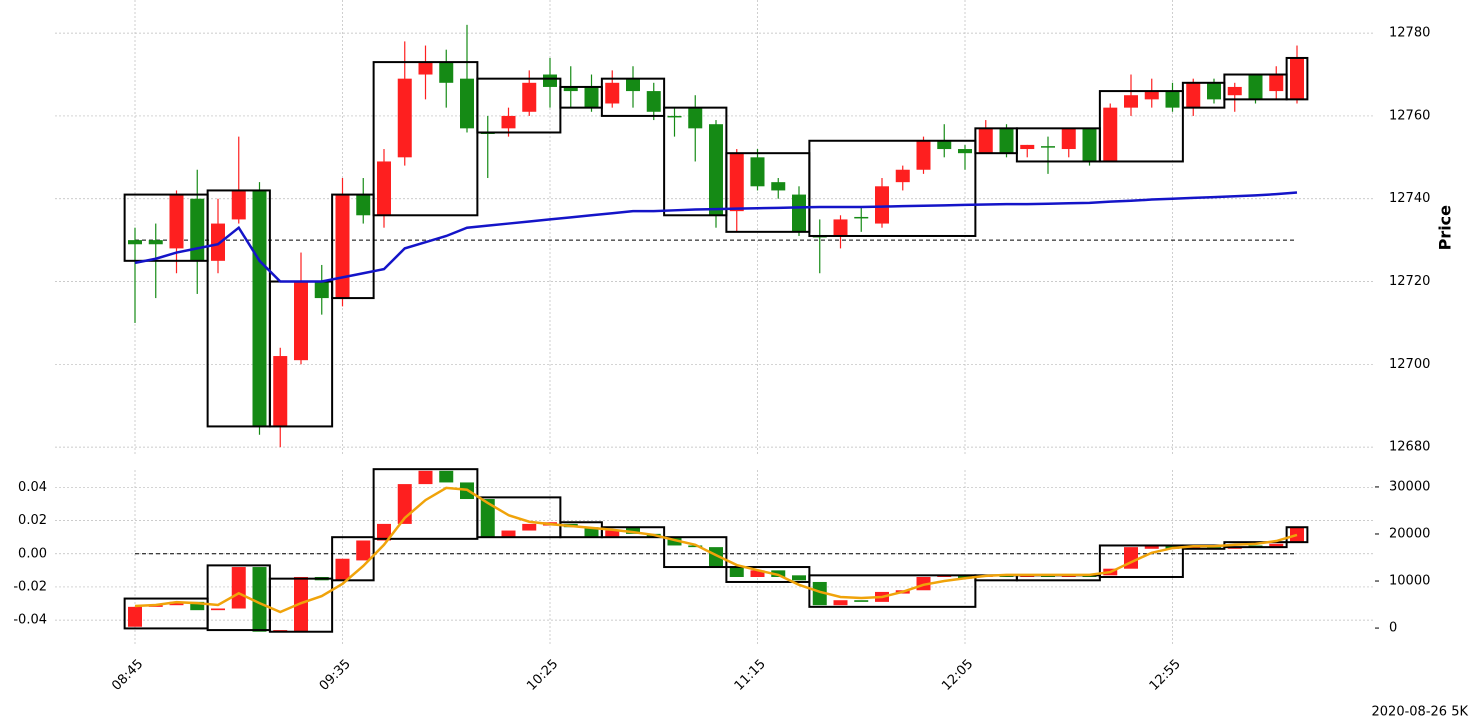 The width and height of the screenshot is (1472, 721). What do you see at coordinates (1445, 228) in the screenshot?
I see `y-axis-label: Price` at bounding box center [1445, 228].